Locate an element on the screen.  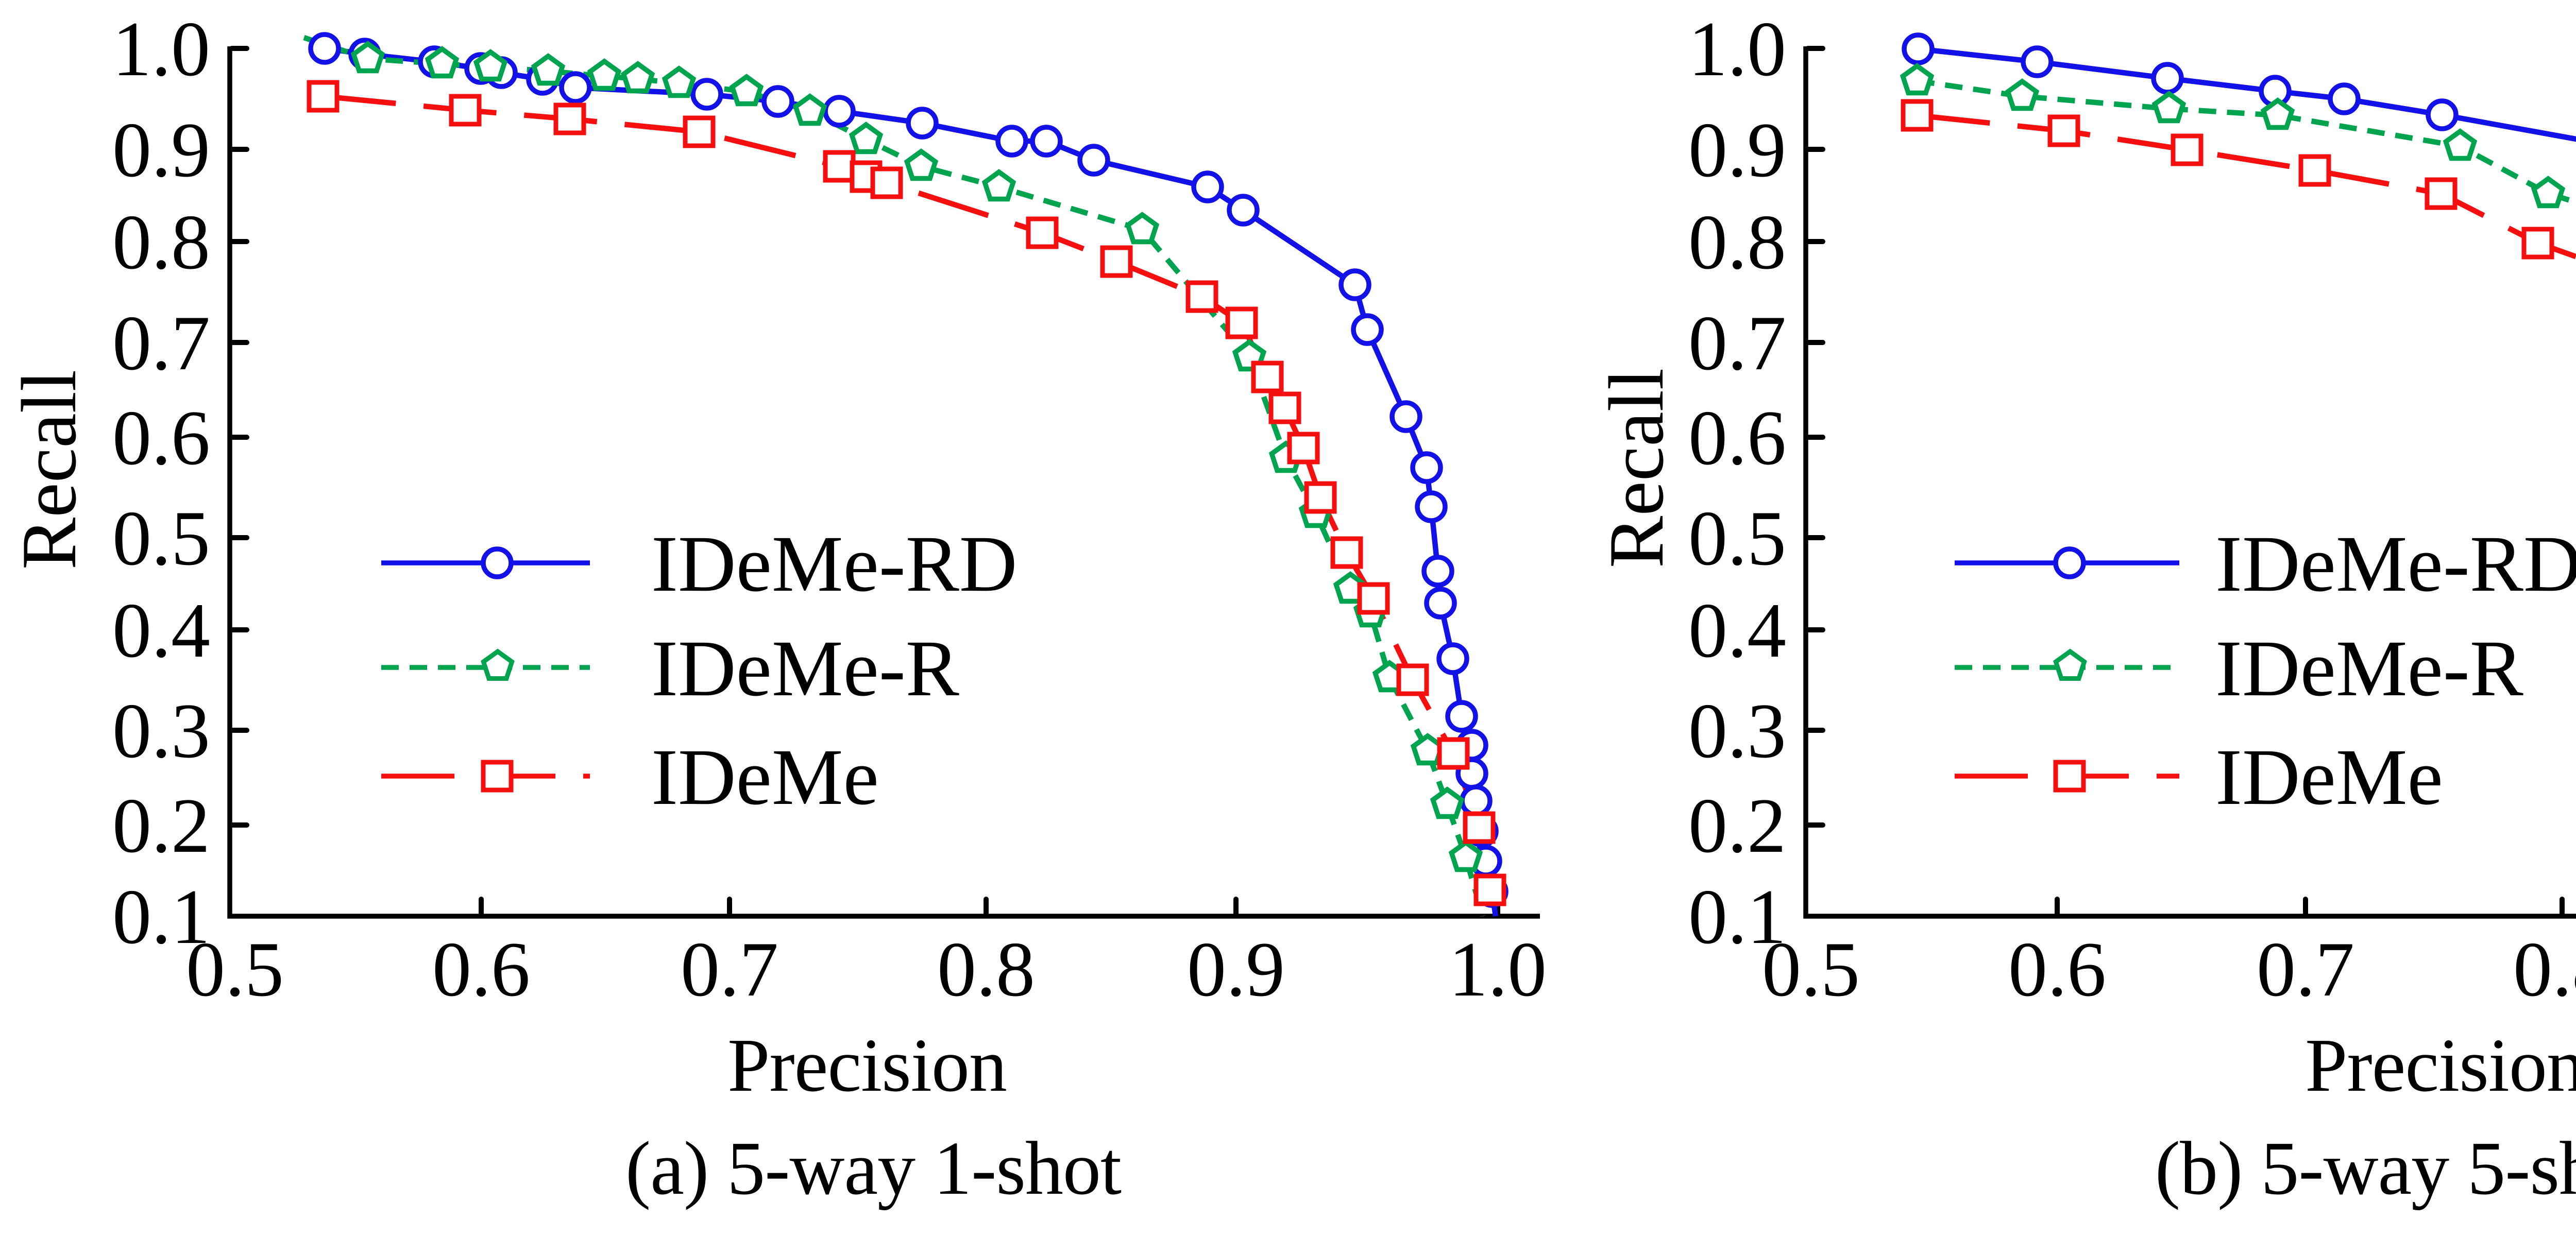
svg-text: (b) 5-way 5-shot is located at coordinates (2365, 1168).